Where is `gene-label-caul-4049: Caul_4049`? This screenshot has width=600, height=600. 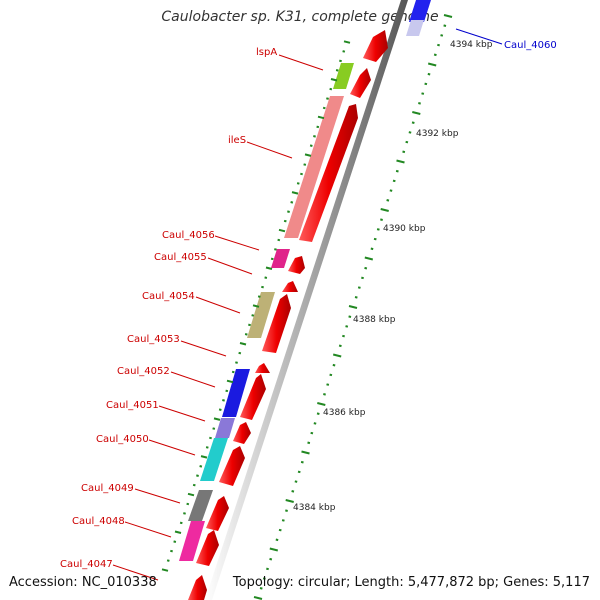 gene-label-caul-4049: Caul_4049 is located at coordinates (107, 488).